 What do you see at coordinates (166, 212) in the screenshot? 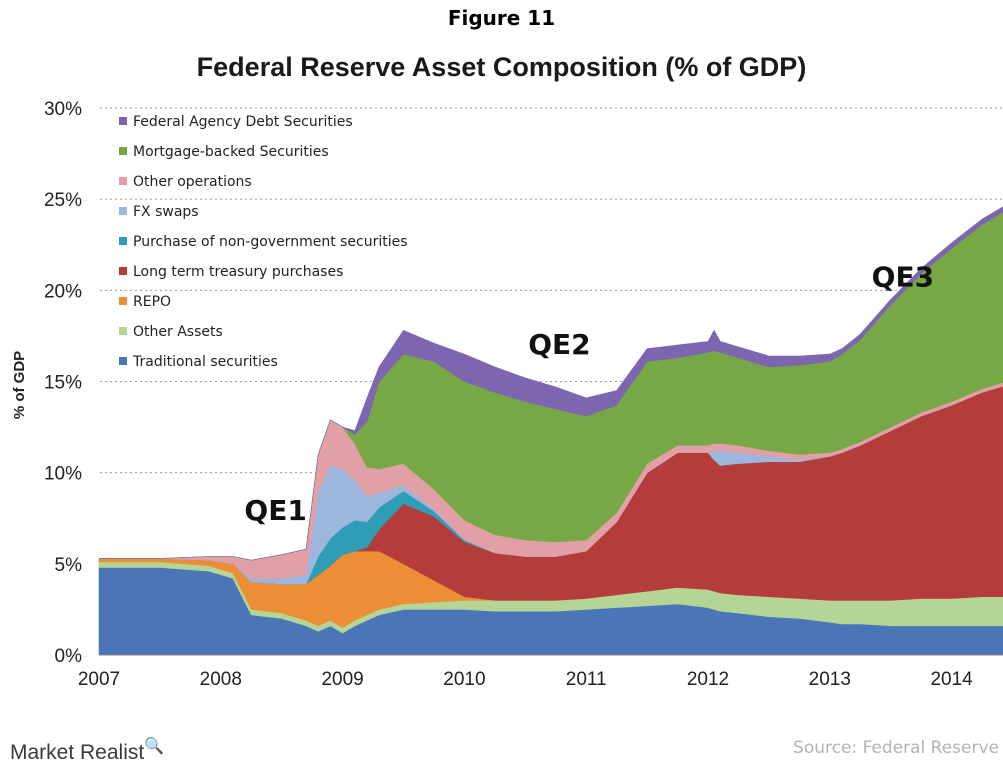
I see `legend-label: FX swaps` at bounding box center [166, 212].